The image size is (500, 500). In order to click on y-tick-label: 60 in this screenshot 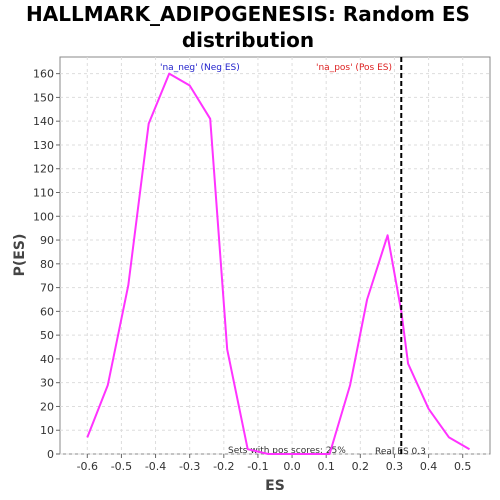, I will do `click(47, 311)`.